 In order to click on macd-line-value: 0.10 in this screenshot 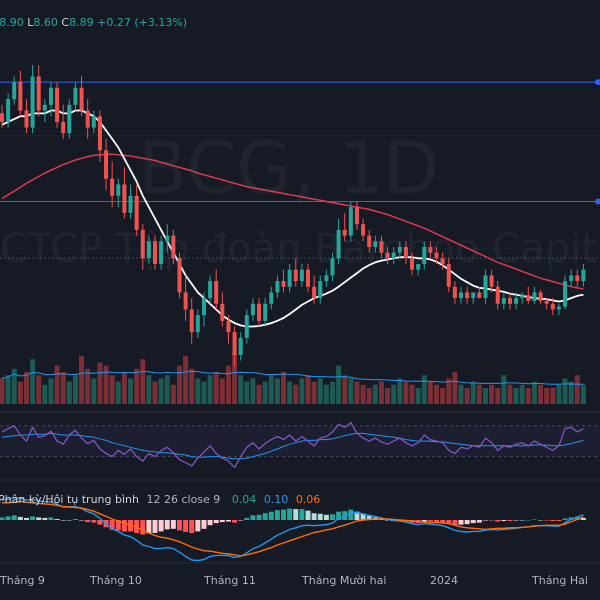, I will do `click(276, 499)`.